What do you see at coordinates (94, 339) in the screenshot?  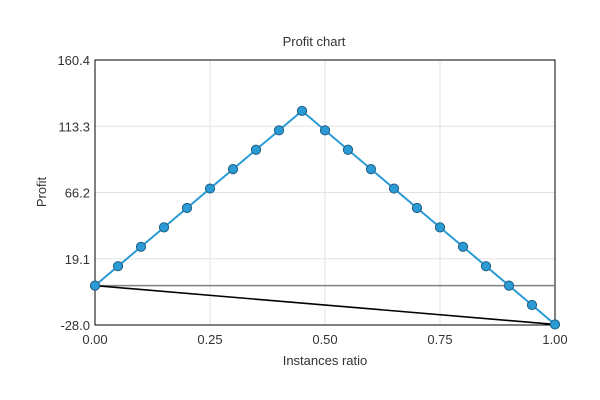 I see `x-tick-label: 0.00` at bounding box center [94, 339].